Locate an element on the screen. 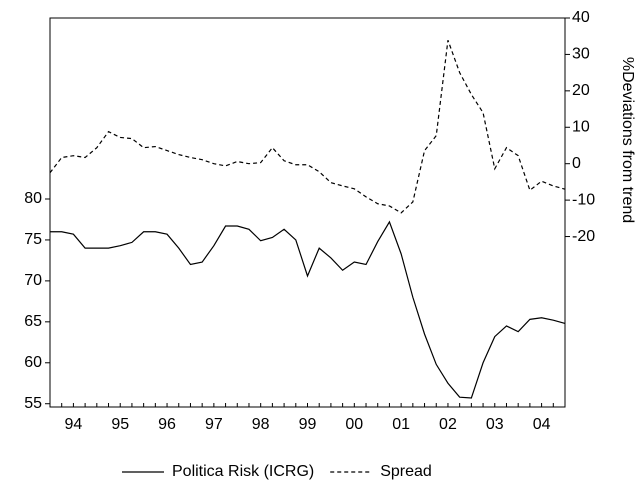 The width and height of the screenshot is (637, 496). y-tick-label: 60 is located at coordinates (33, 362).